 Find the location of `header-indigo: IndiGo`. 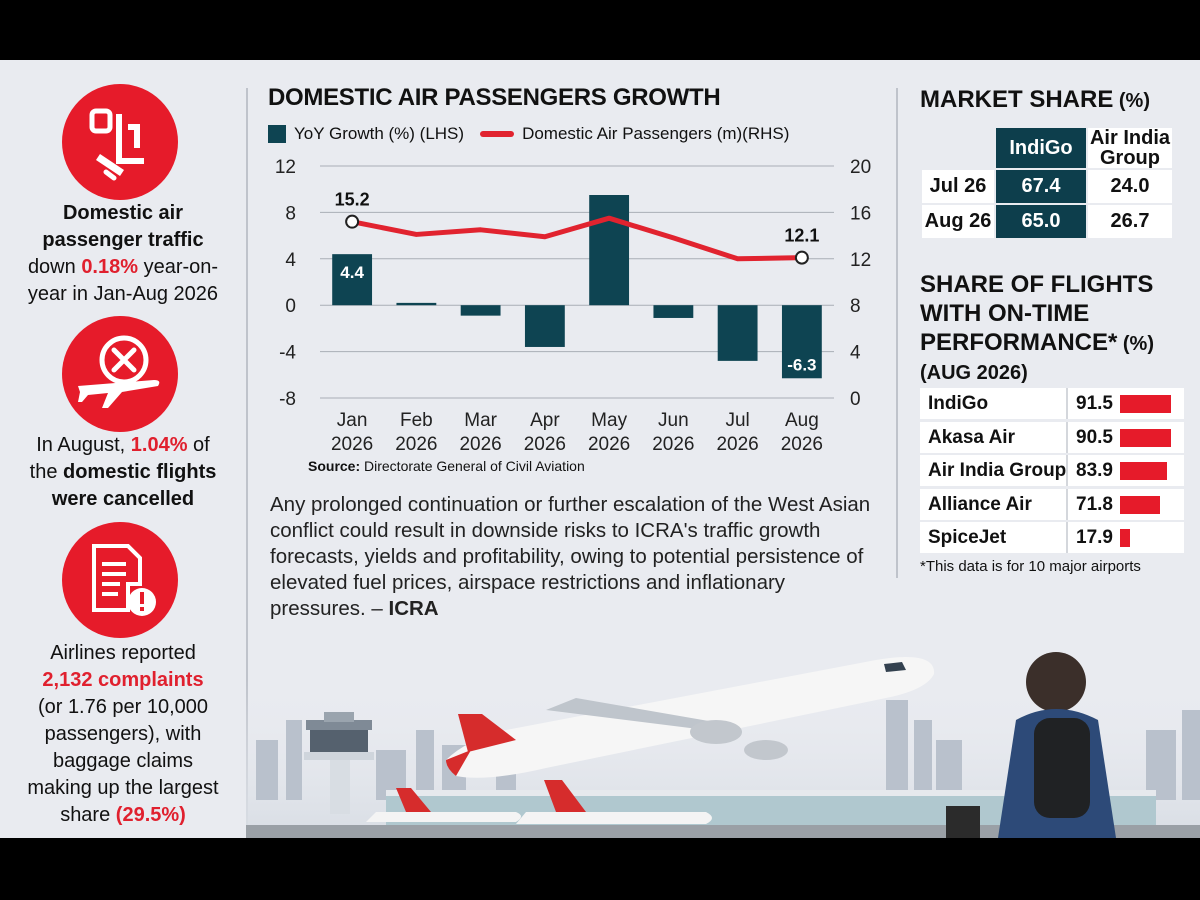

header-indigo: IndiGo is located at coordinates (1041, 148).